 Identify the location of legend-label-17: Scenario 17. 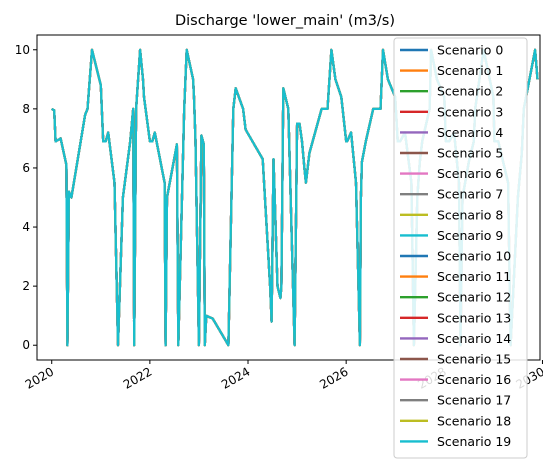
(474, 400).